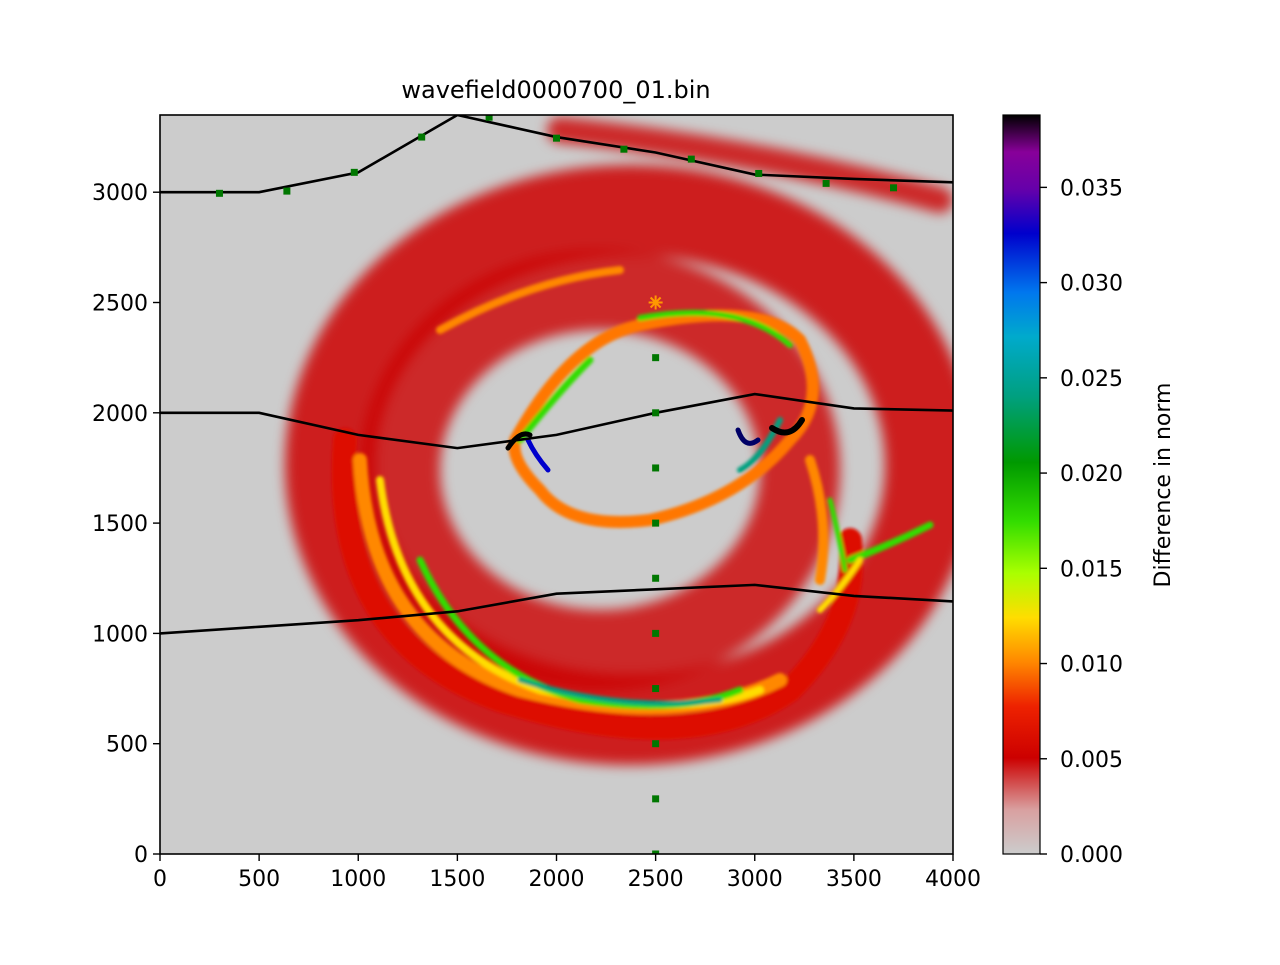 The image size is (1280, 965). Describe the element at coordinates (1091, 569) in the screenshot. I see `colorbar-tick-label: 0.015` at that location.